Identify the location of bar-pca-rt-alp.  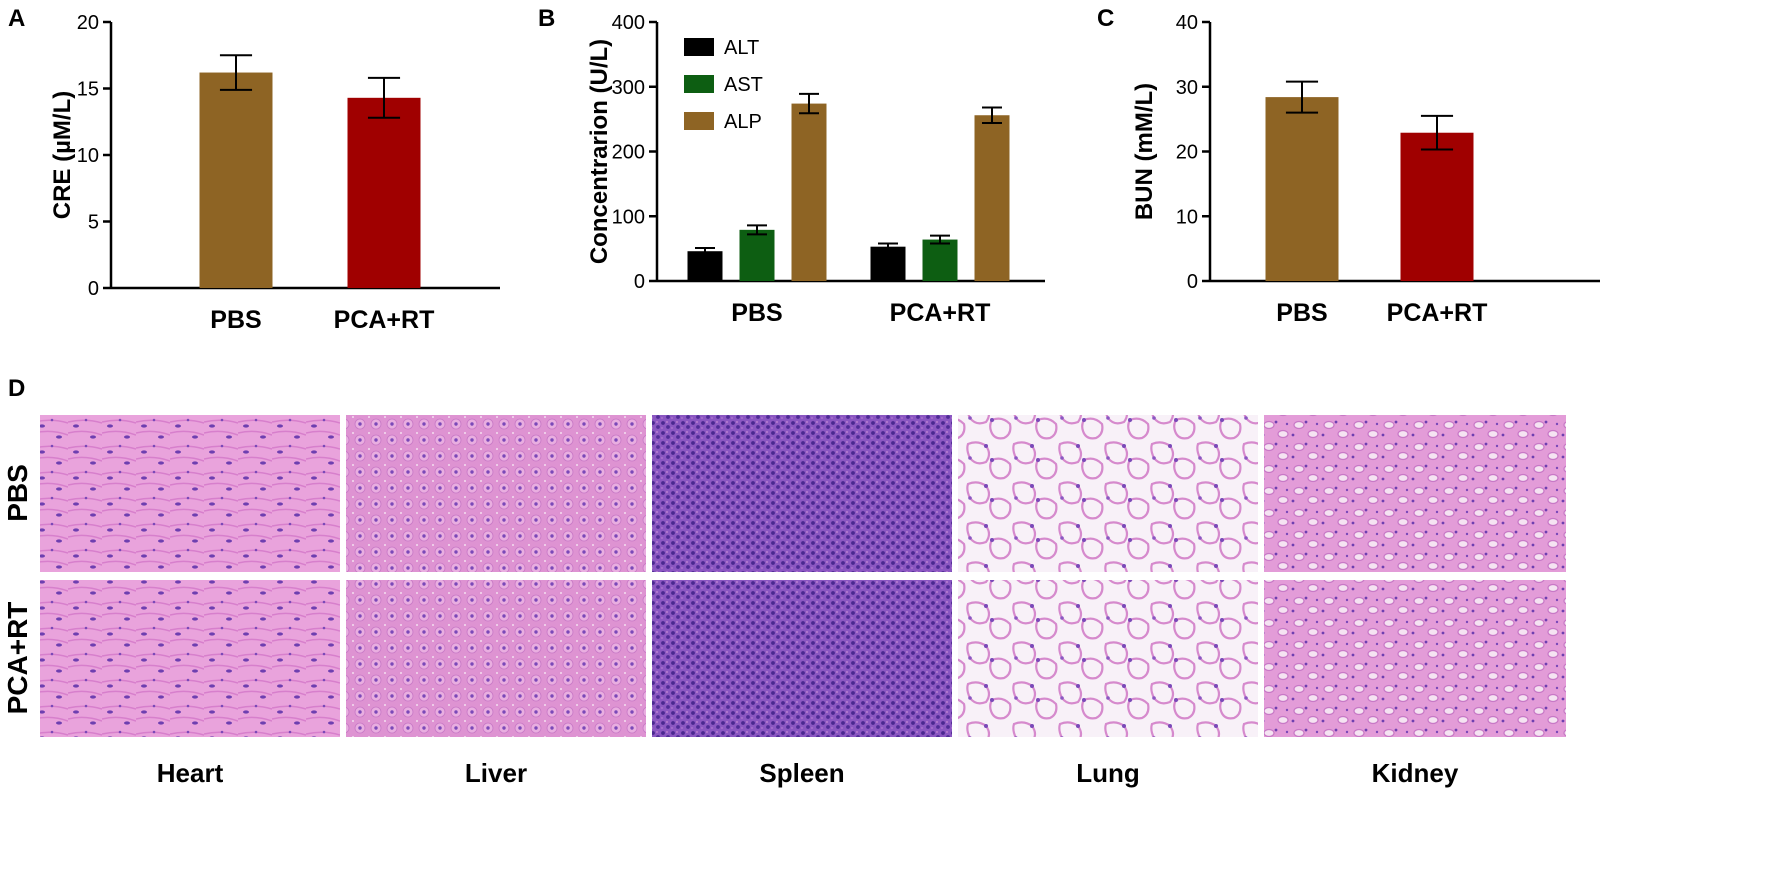
(992, 198).